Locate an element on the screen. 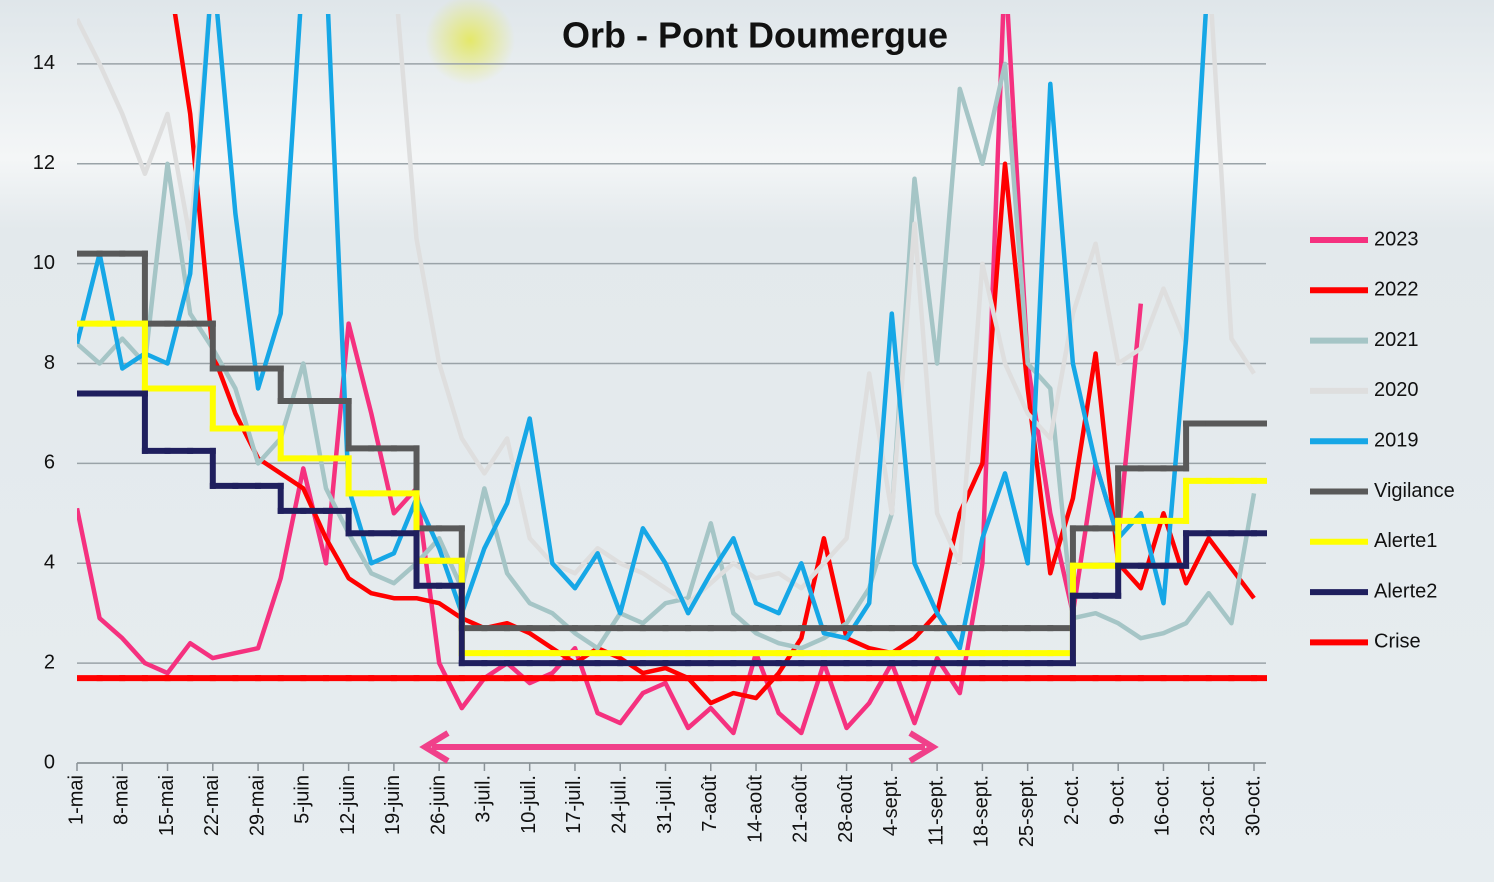  legend-label: Alerte2 is located at coordinates (1405, 591).